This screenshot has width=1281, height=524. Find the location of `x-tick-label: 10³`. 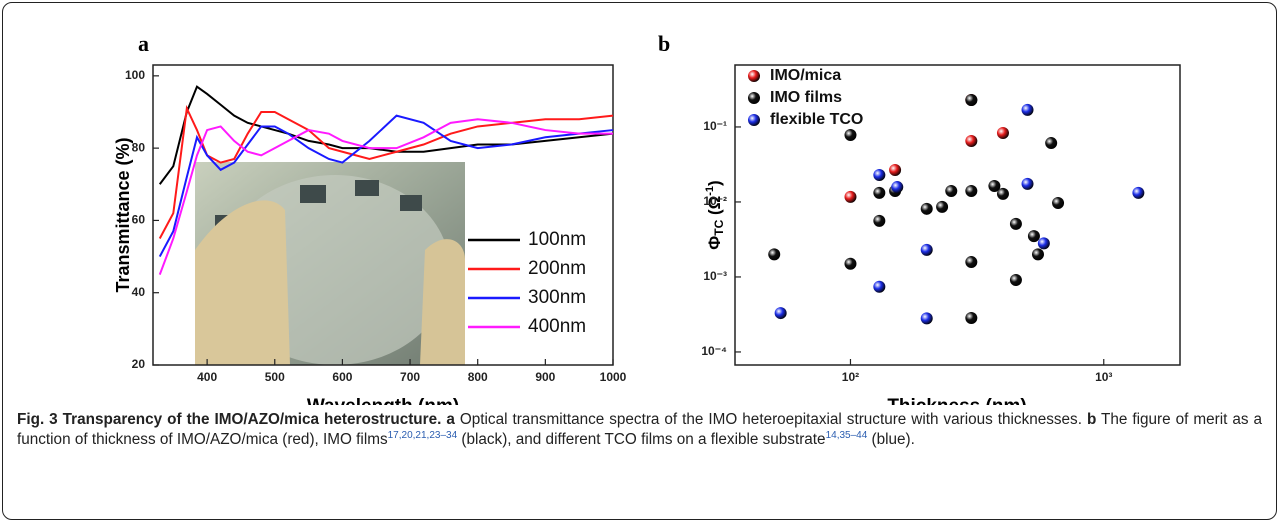

x-tick-label: 10³ is located at coordinates (1103, 377).